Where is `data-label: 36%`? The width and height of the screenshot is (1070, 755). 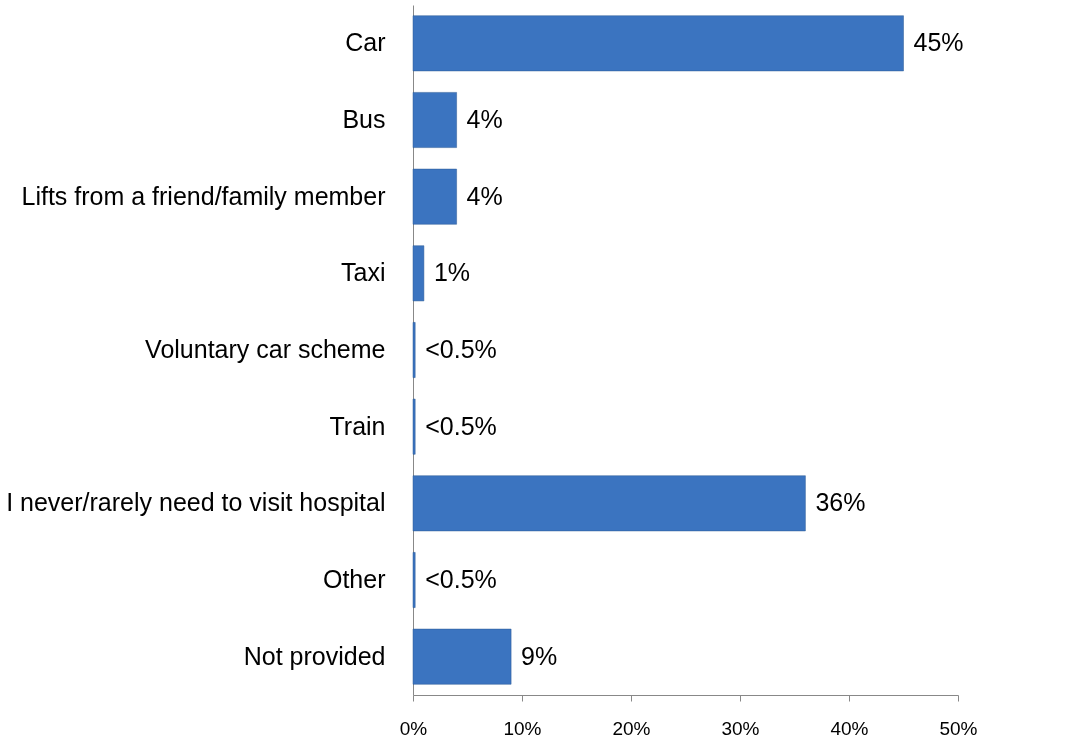 data-label: 36% is located at coordinates (840, 502).